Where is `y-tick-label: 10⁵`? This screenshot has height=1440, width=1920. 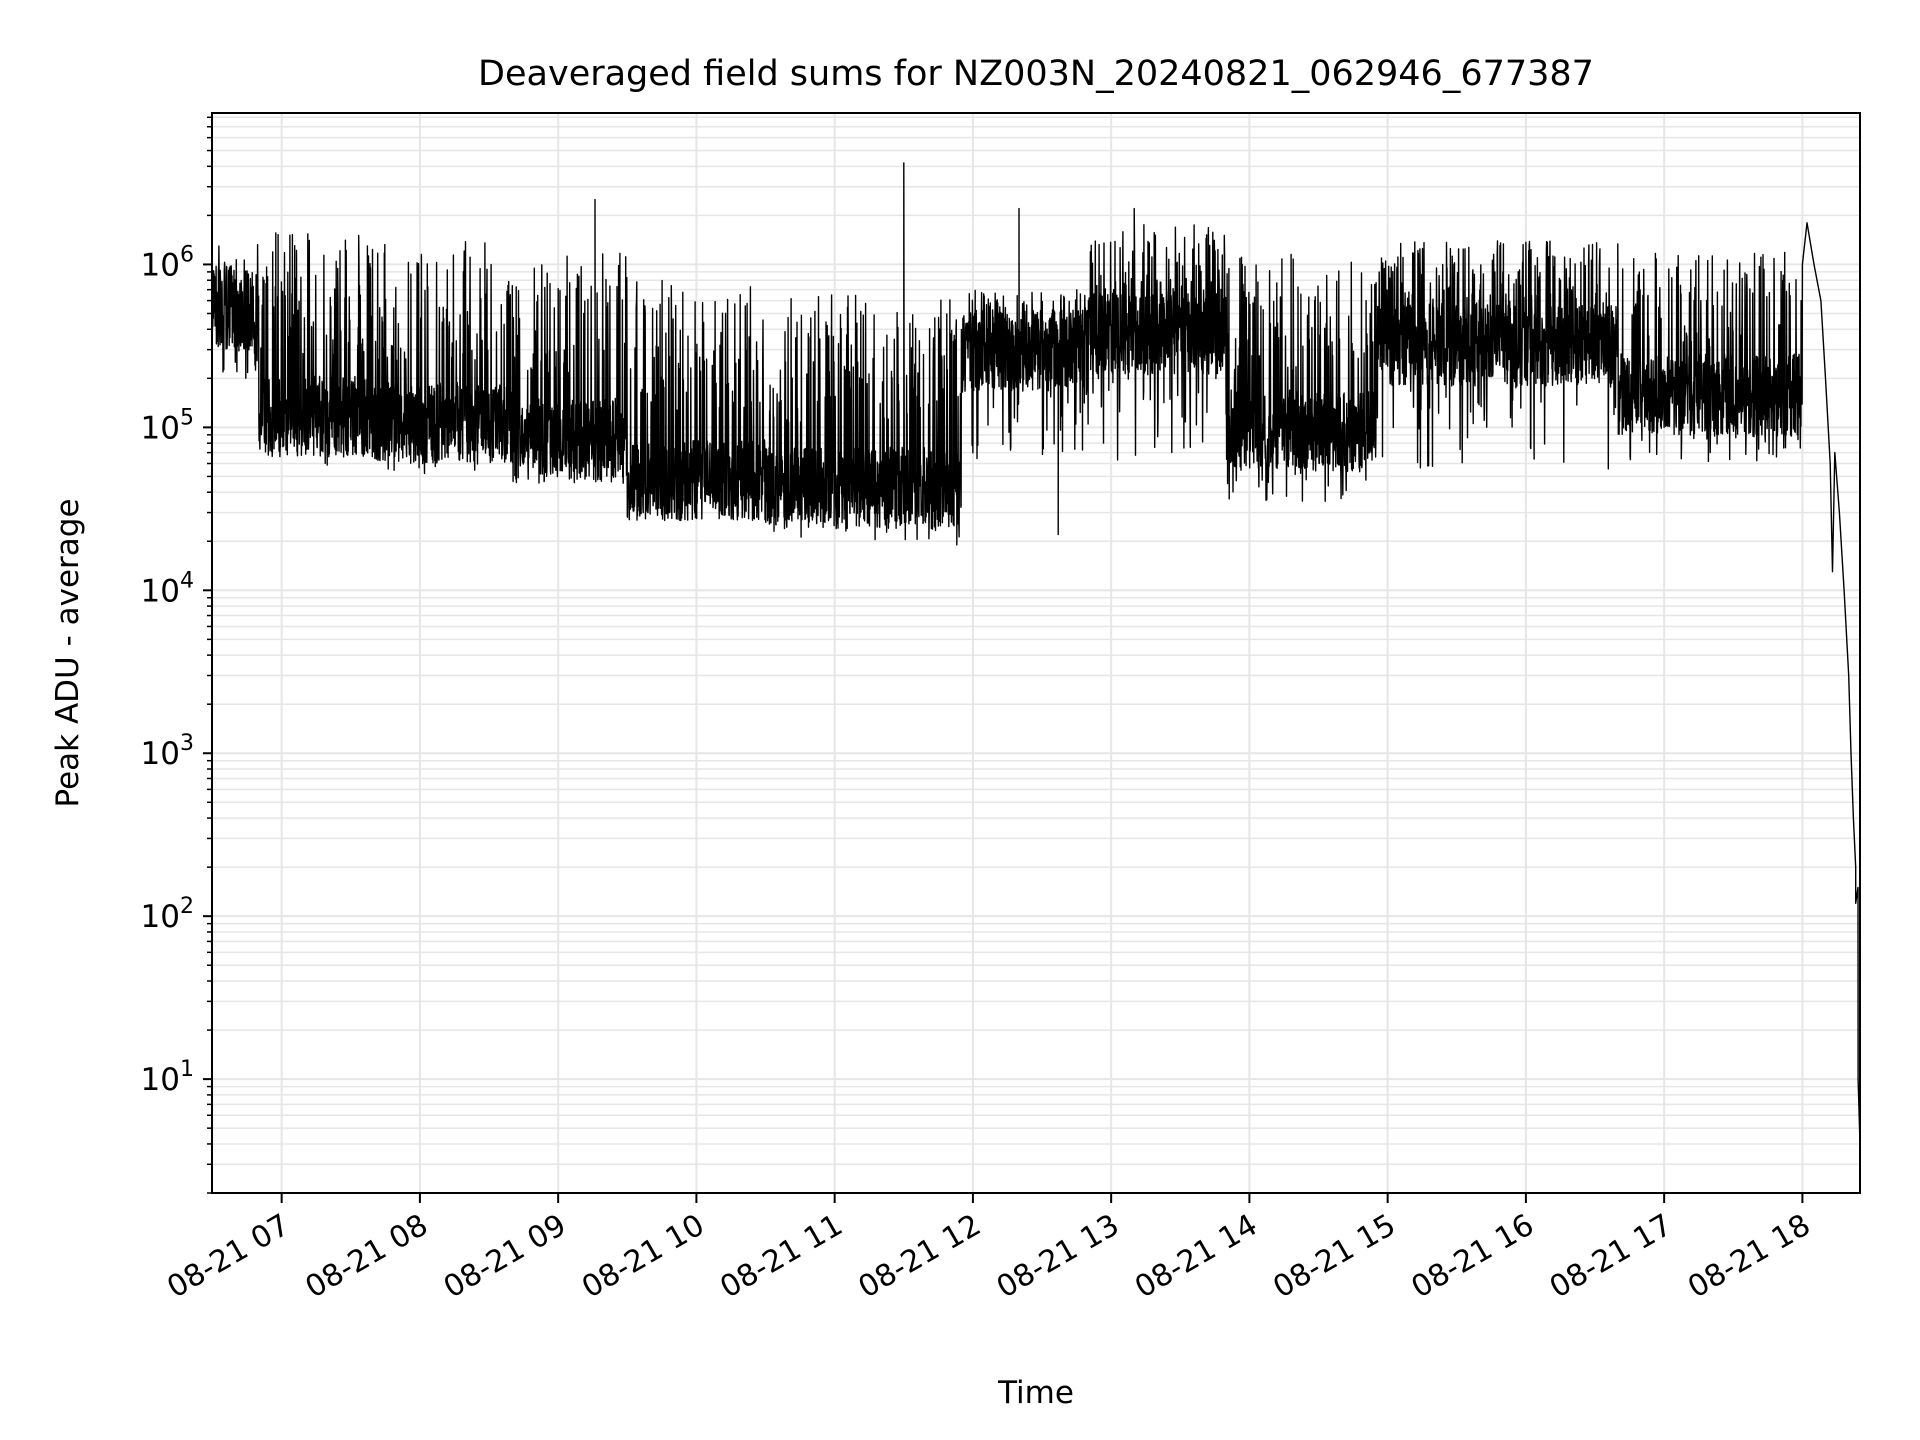
y-tick-label: 10⁵ is located at coordinates (167, 425).